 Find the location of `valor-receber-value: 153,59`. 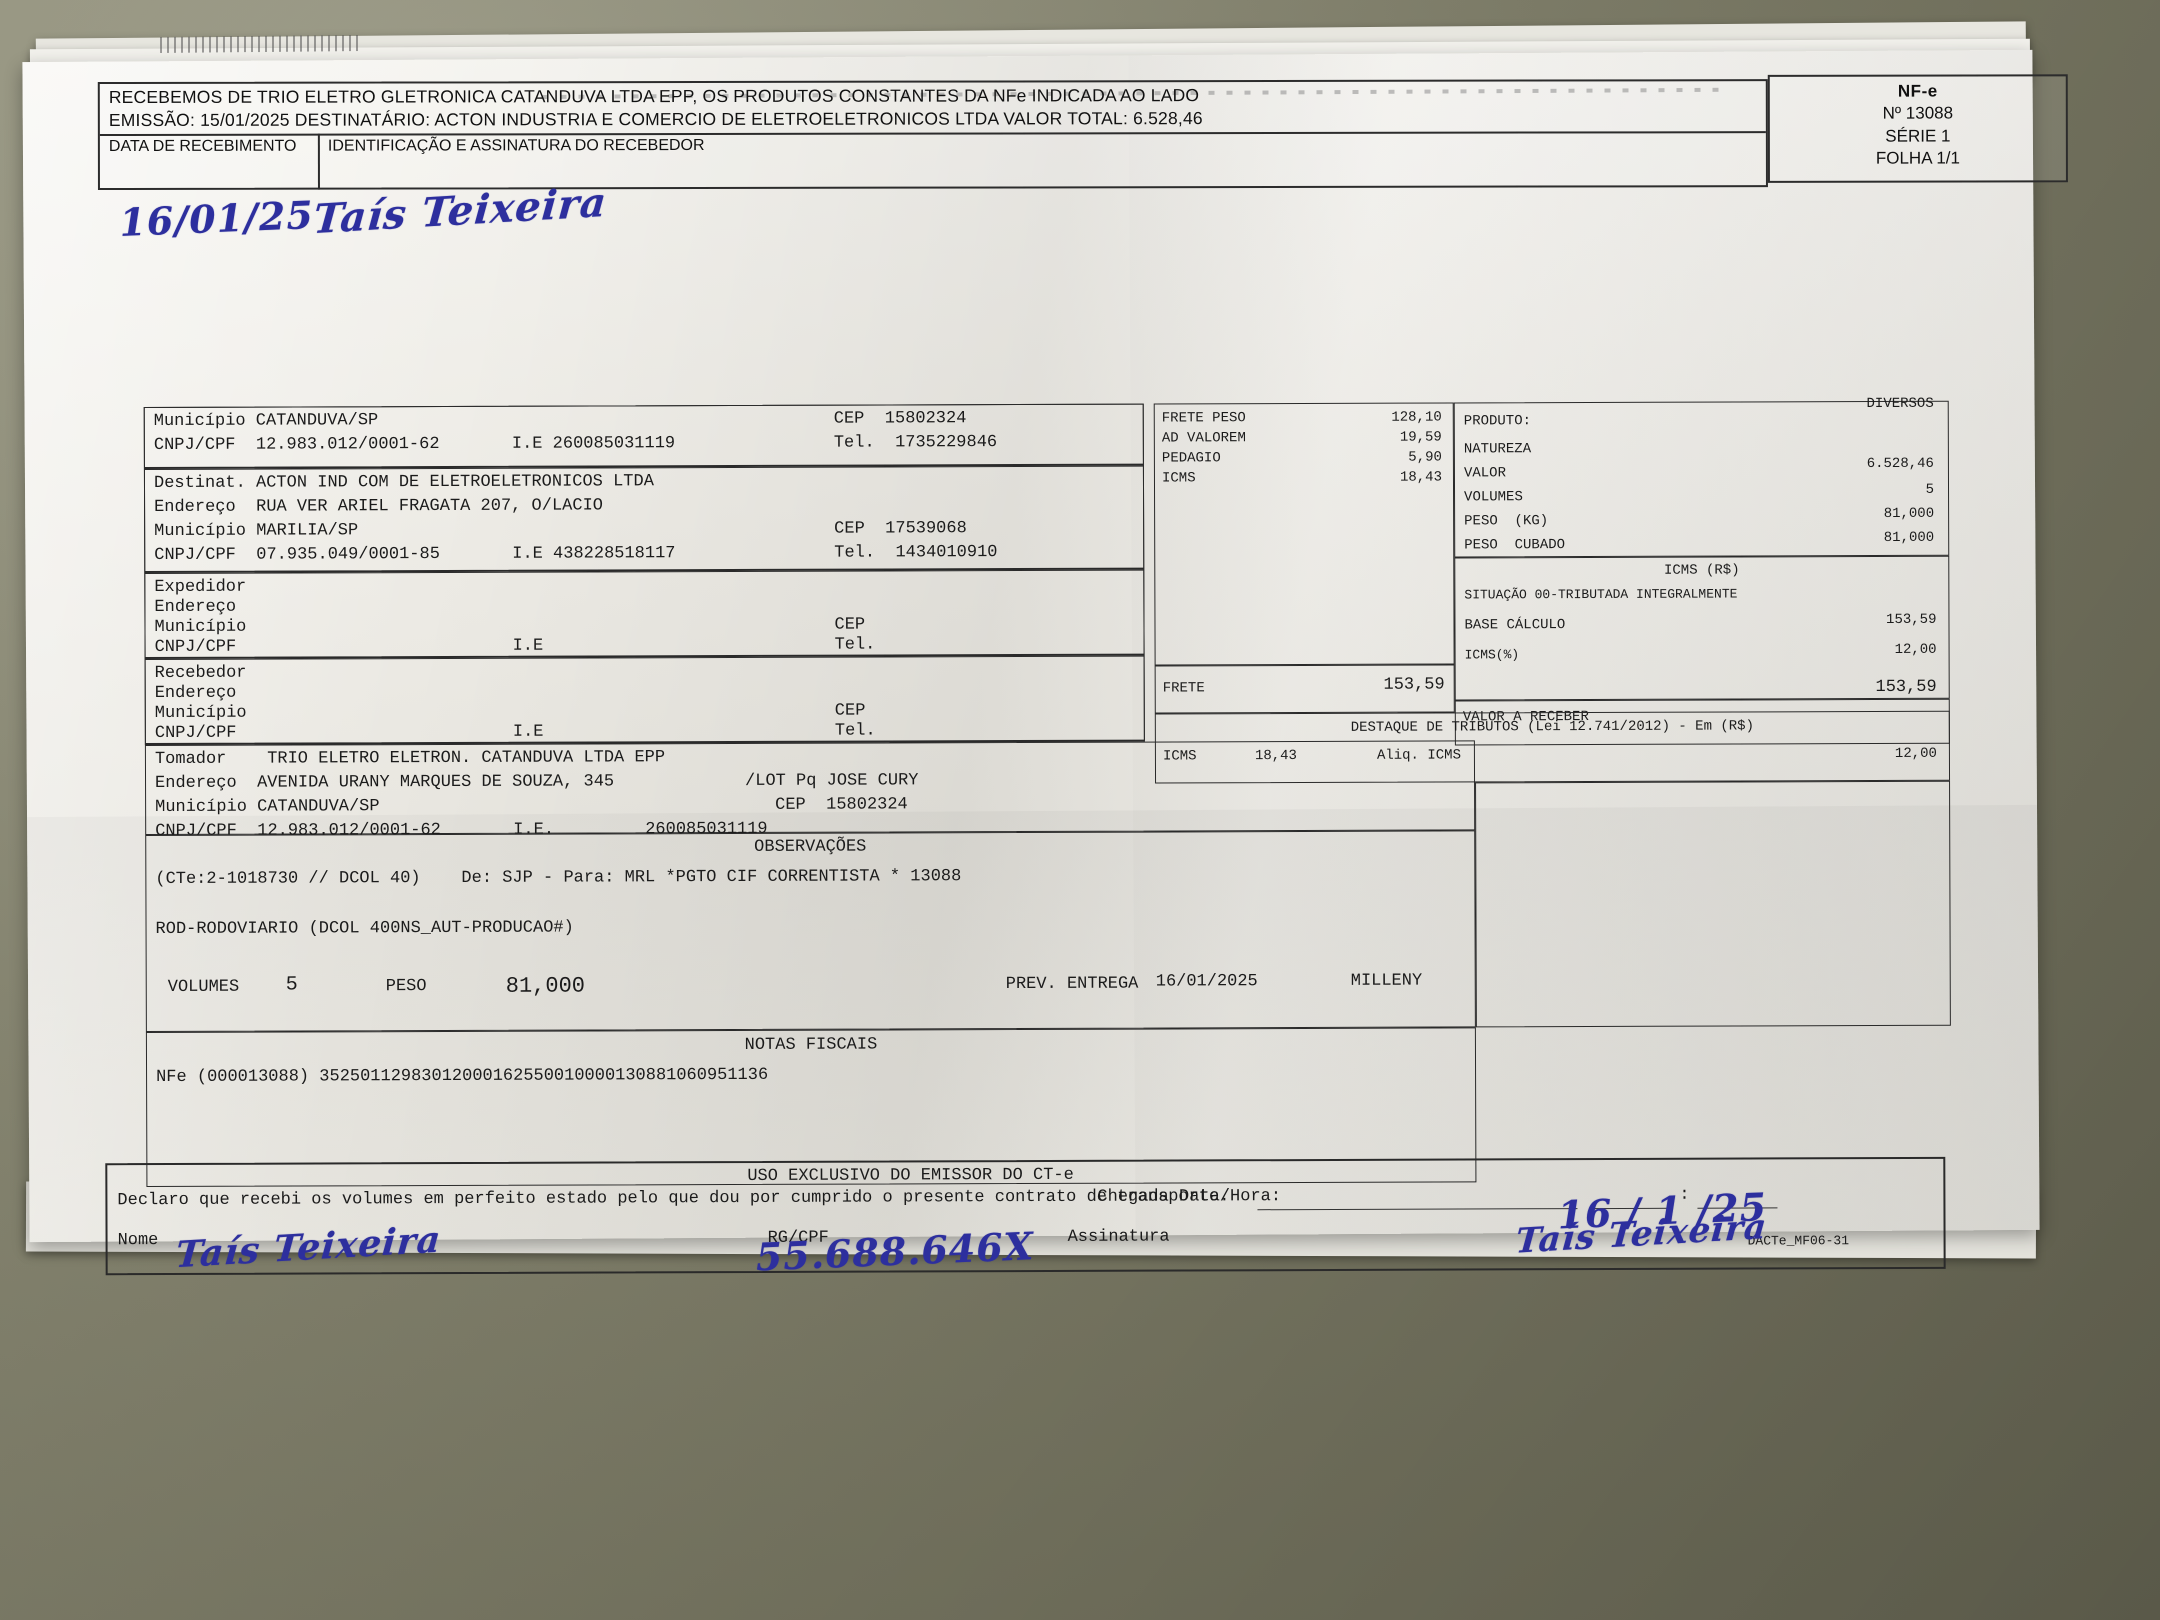

valor-receber-value: 153,59 is located at coordinates (1906, 687).